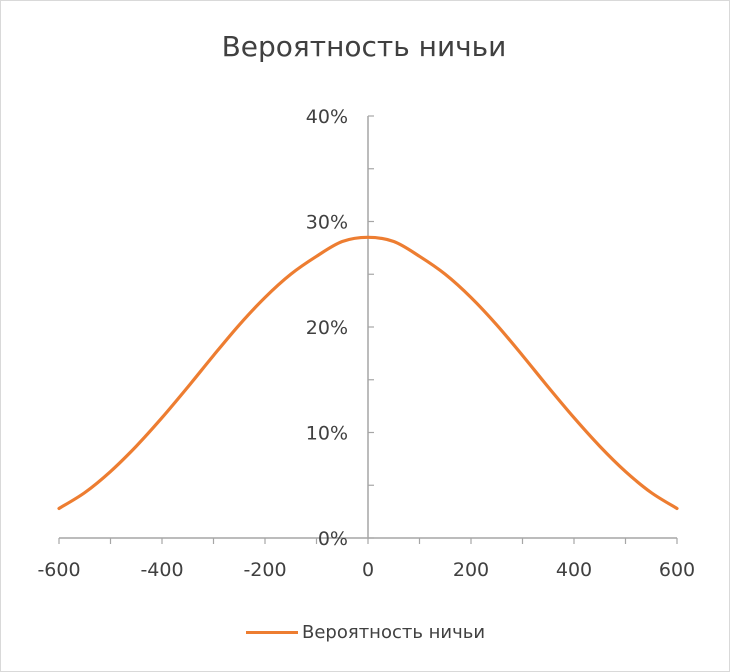 This screenshot has height=672, width=730. What do you see at coordinates (327, 117) in the screenshot?
I see `y-tick-label: 40%` at bounding box center [327, 117].